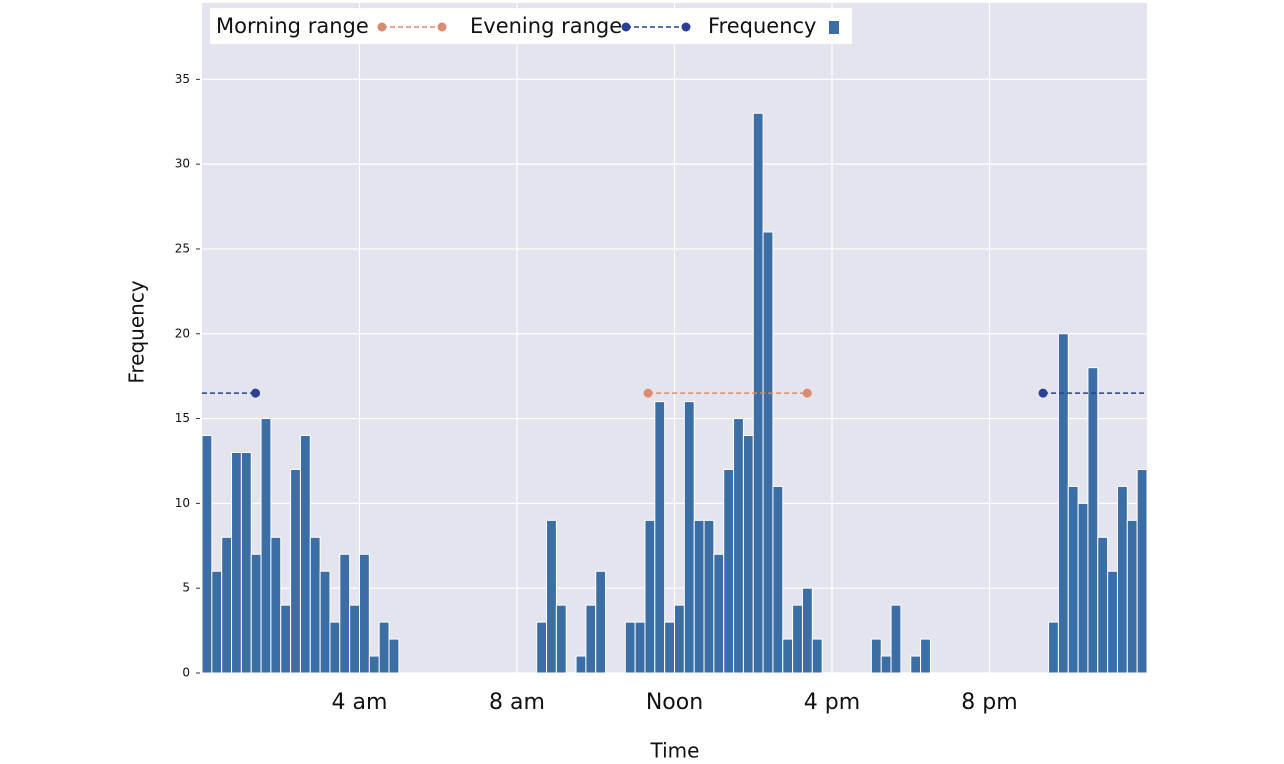  I want to click on x-tick-label: 4 am, so click(360, 702).